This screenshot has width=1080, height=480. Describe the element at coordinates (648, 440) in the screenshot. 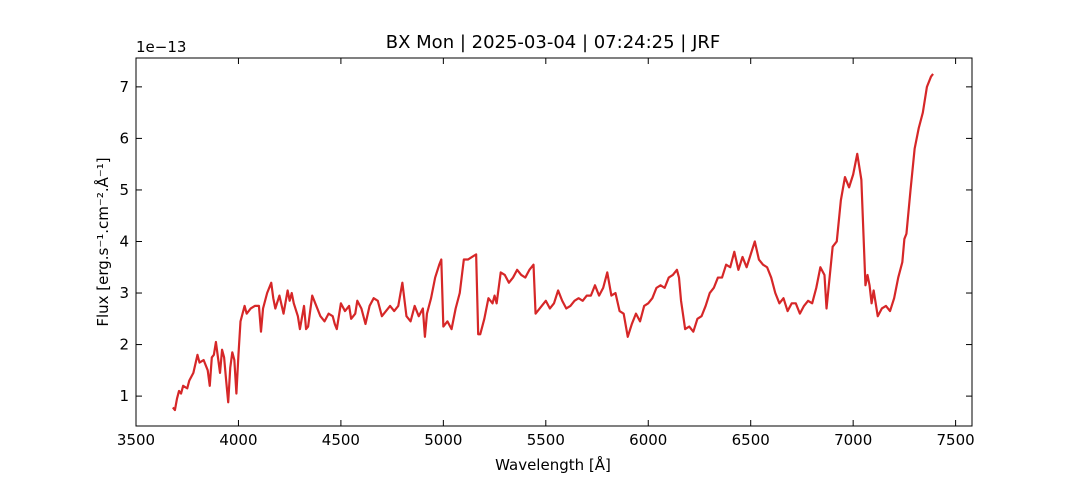

I see `x-tick-label: 6000` at that location.